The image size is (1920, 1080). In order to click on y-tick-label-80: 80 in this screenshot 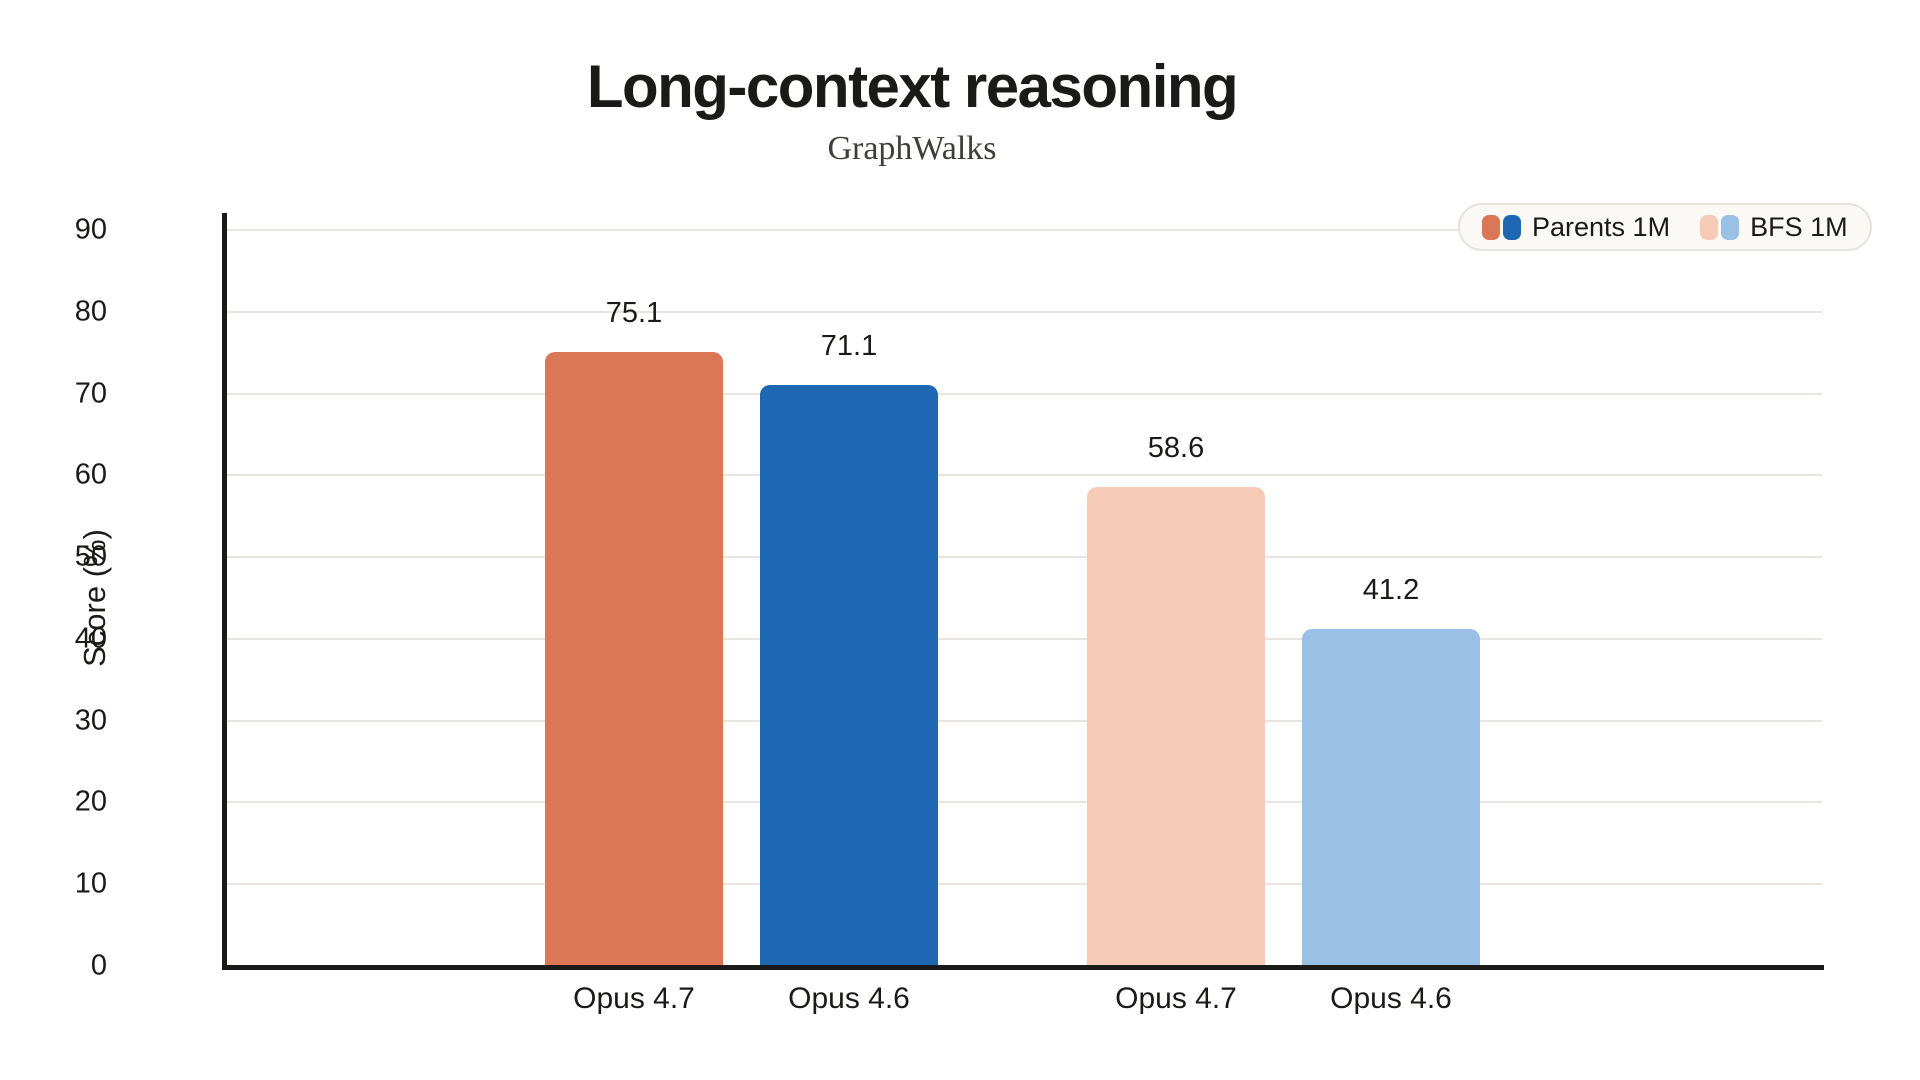, I will do `click(90, 311)`.